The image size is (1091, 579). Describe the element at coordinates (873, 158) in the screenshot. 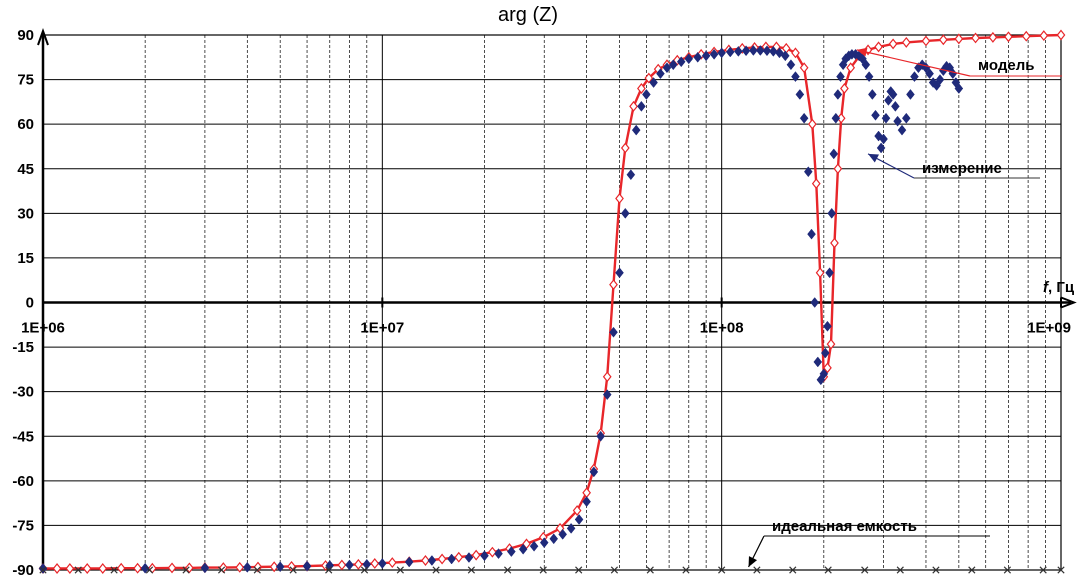

I see `annotation-arrow-icon` at that location.